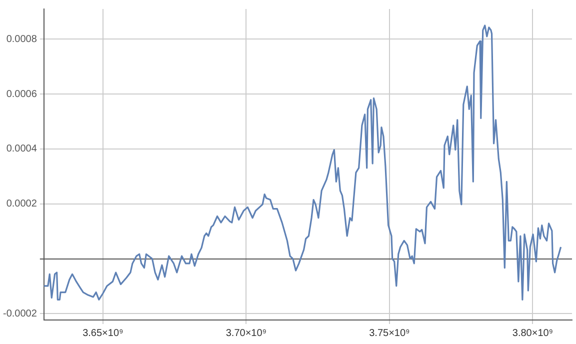  I want to click on y-tick-label: 0.0006, so click(22, 94).